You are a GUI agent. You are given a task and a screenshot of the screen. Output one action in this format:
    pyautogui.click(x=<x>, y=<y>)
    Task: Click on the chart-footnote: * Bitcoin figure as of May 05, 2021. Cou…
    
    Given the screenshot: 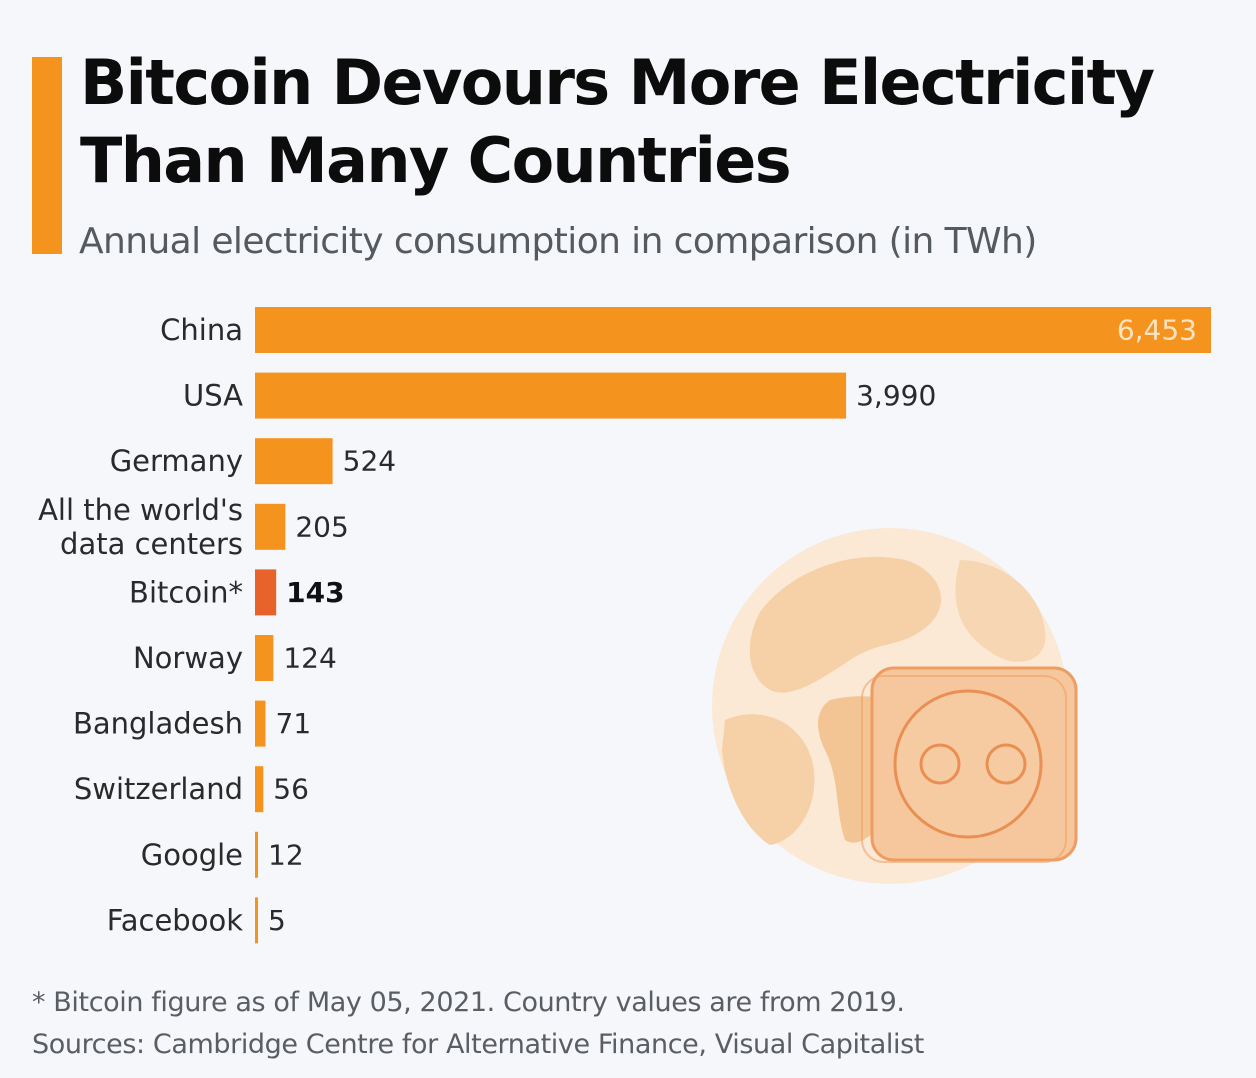 What is the action you would take?
    pyautogui.click(x=478, y=1024)
    